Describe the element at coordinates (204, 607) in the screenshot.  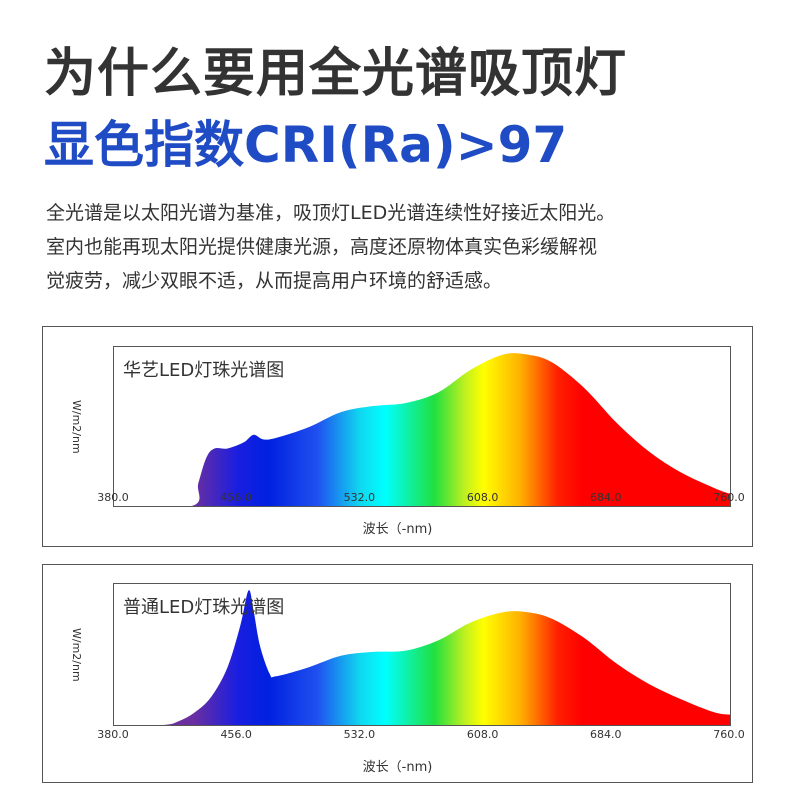
I see `chart-title: 普通LED灯珠光谱图` at that location.